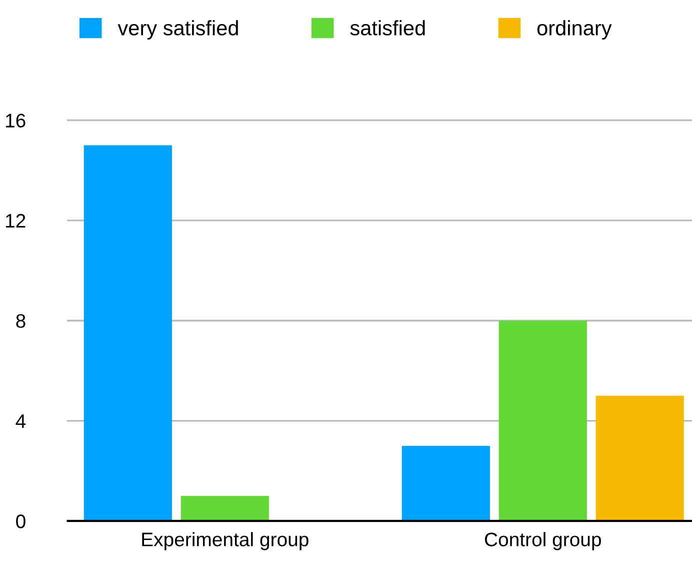 The width and height of the screenshot is (692, 562). I want to click on y-tick-label: 16, so click(16, 121).